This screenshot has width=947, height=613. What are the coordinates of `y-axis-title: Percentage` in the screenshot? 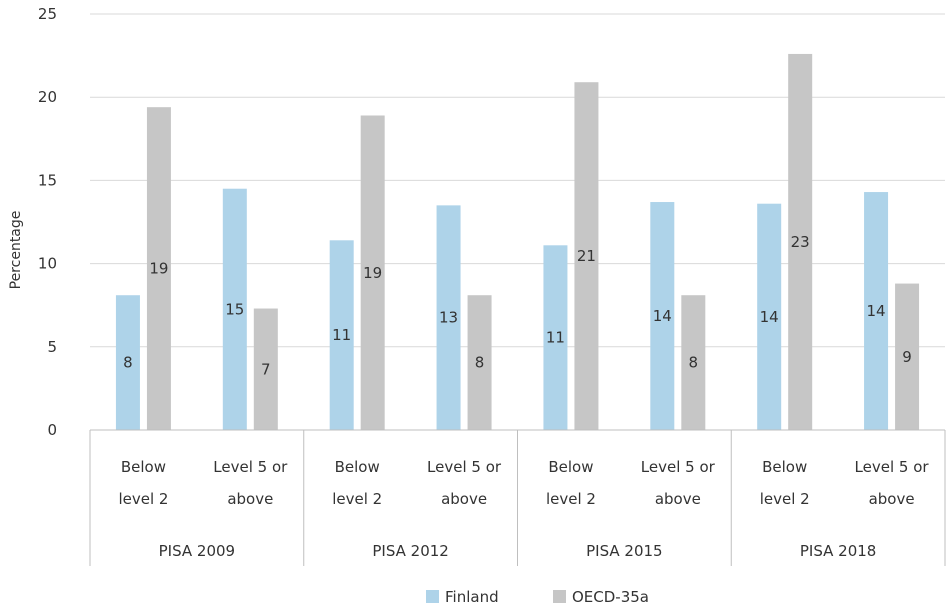 It's located at (16, 250).